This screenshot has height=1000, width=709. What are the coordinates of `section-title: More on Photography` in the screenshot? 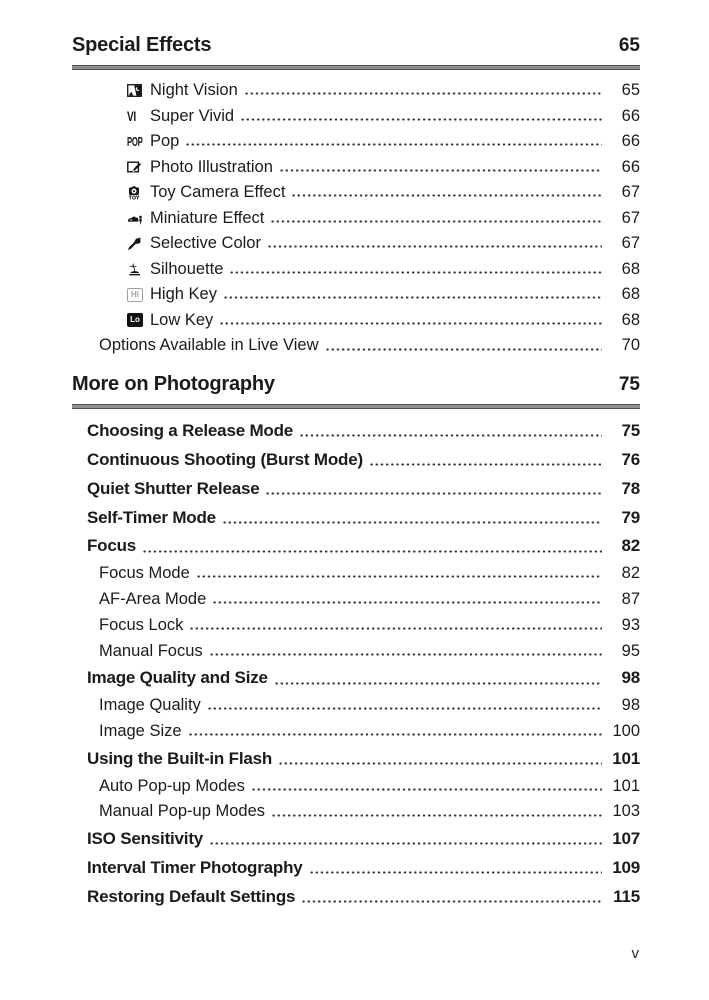 It's located at (173, 383).